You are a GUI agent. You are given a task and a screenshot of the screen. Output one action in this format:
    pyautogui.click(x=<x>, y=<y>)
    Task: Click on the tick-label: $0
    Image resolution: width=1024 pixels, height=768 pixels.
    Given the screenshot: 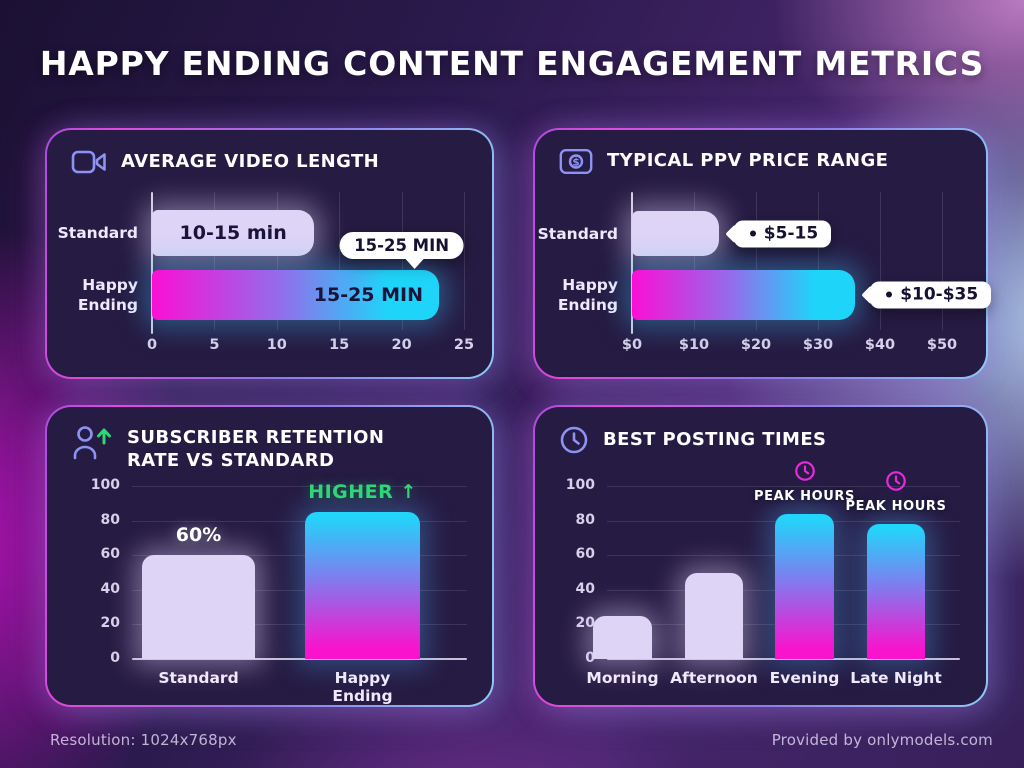 What is the action you would take?
    pyautogui.click(x=632, y=345)
    